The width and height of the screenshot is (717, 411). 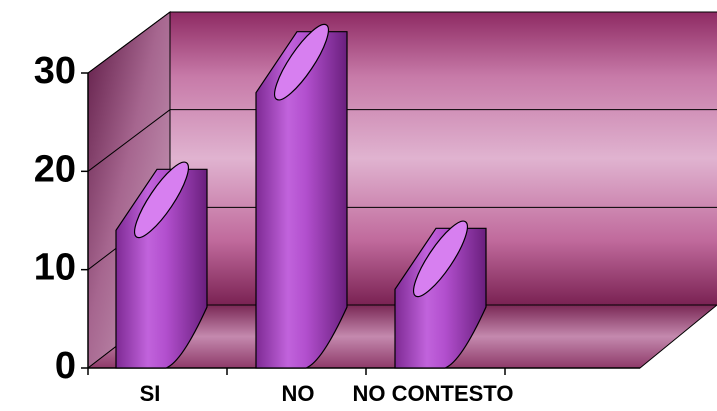 I want to click on bar-si, so click(x=161, y=265).